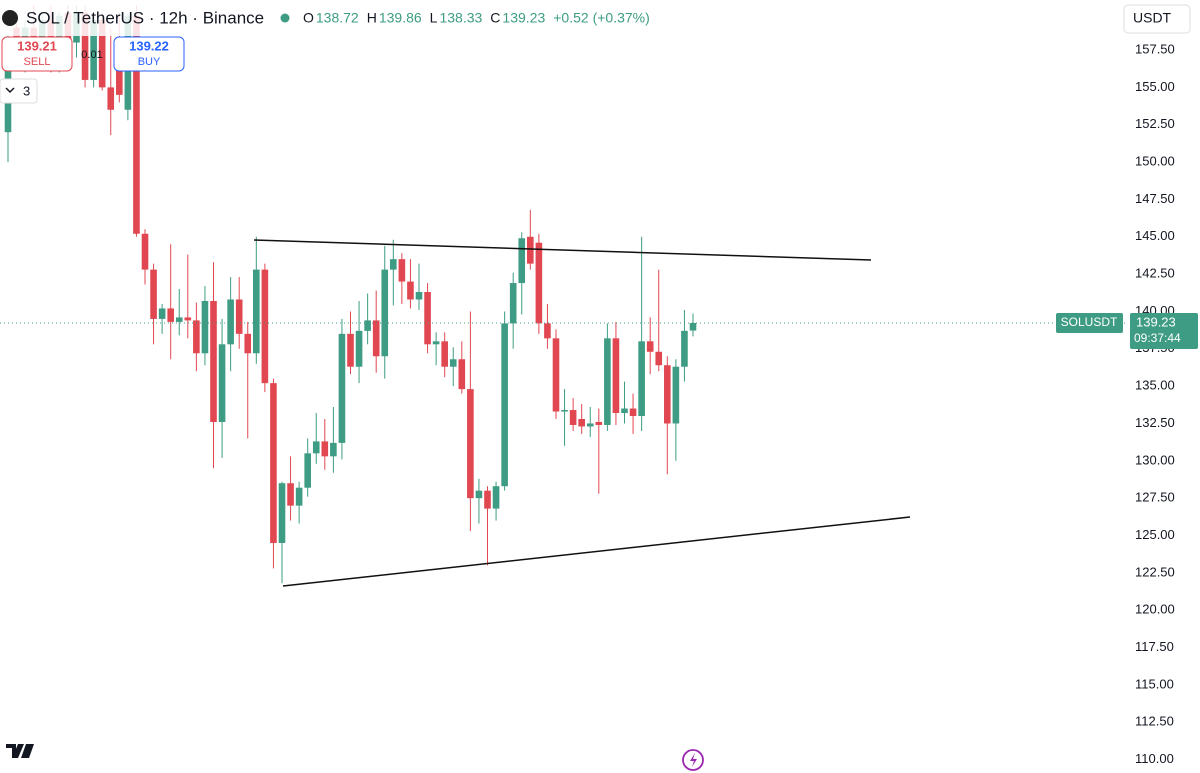 This screenshot has width=1200, height=773. Describe the element at coordinates (434, 18) in the screenshot. I see `legend-key: L` at that location.